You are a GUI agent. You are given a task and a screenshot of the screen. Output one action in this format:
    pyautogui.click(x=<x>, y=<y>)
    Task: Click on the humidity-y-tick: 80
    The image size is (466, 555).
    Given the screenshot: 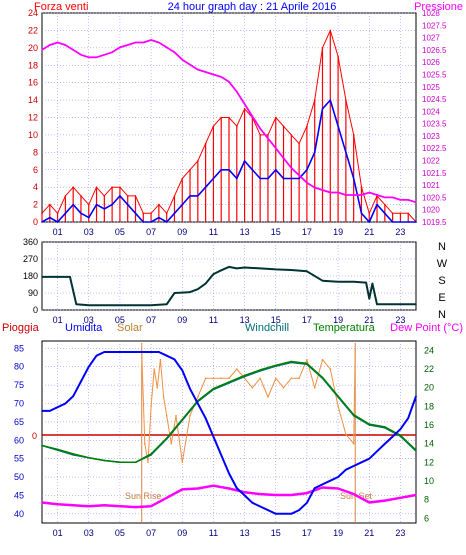 What is the action you would take?
    pyautogui.click(x=19, y=367)
    